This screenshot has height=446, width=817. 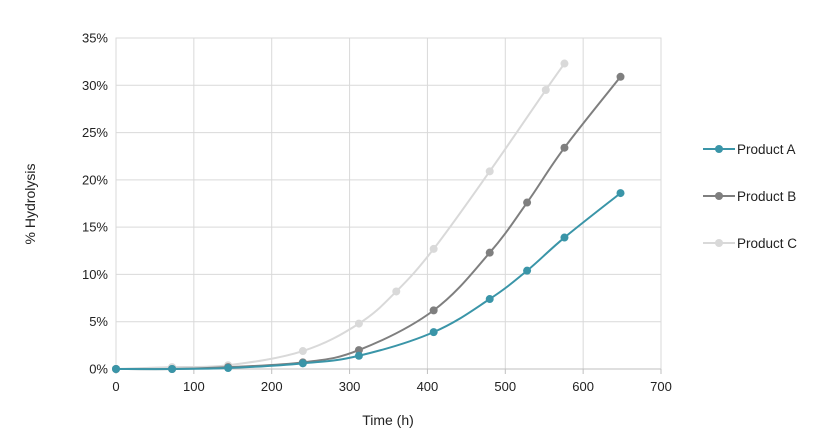 What do you see at coordinates (95, 227) in the screenshot?
I see `y-tick-label: 15%` at bounding box center [95, 227].